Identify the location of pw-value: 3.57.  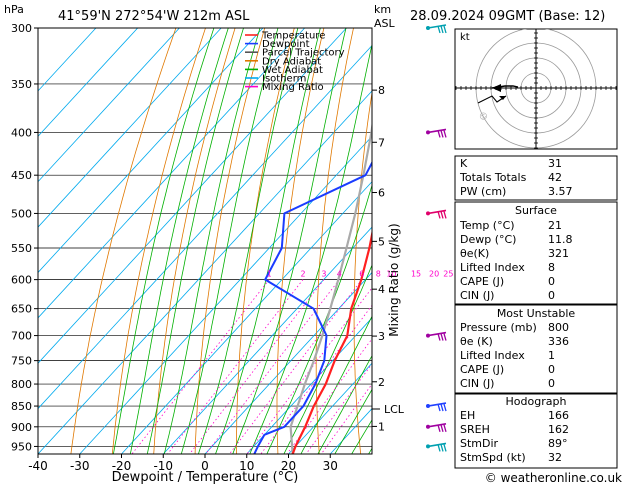
(560, 191).